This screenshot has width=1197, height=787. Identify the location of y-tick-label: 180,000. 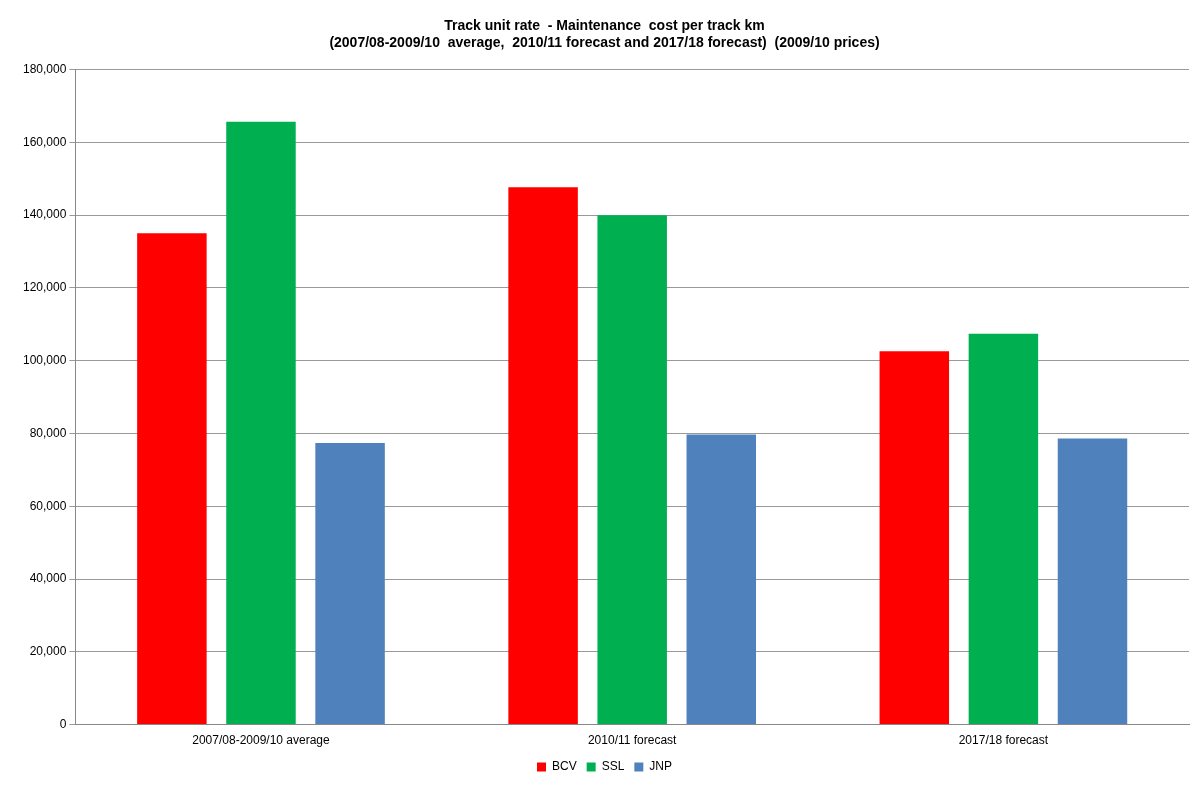
(44, 68).